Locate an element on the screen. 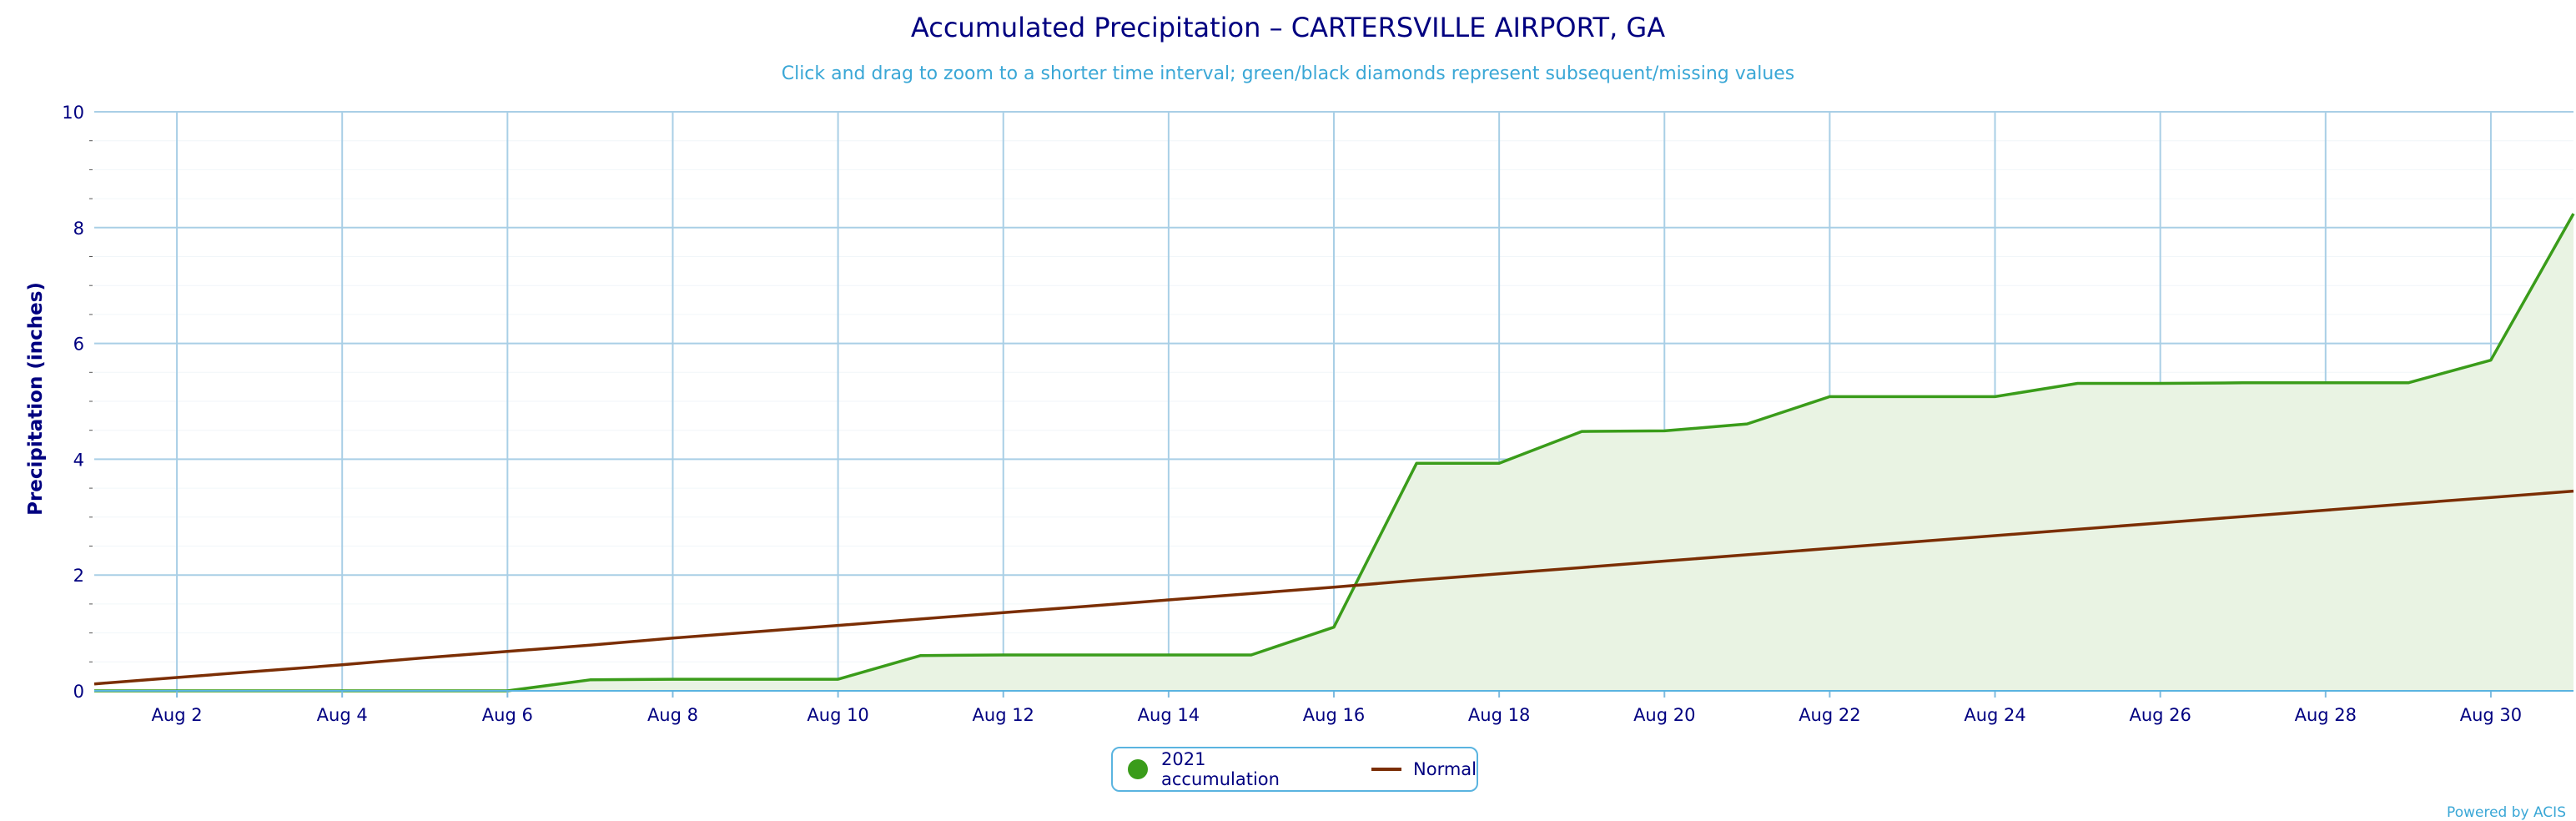 Image resolution: width=2576 pixels, height=821 pixels. legend-item-normal: Normal is located at coordinates (1403, 769).